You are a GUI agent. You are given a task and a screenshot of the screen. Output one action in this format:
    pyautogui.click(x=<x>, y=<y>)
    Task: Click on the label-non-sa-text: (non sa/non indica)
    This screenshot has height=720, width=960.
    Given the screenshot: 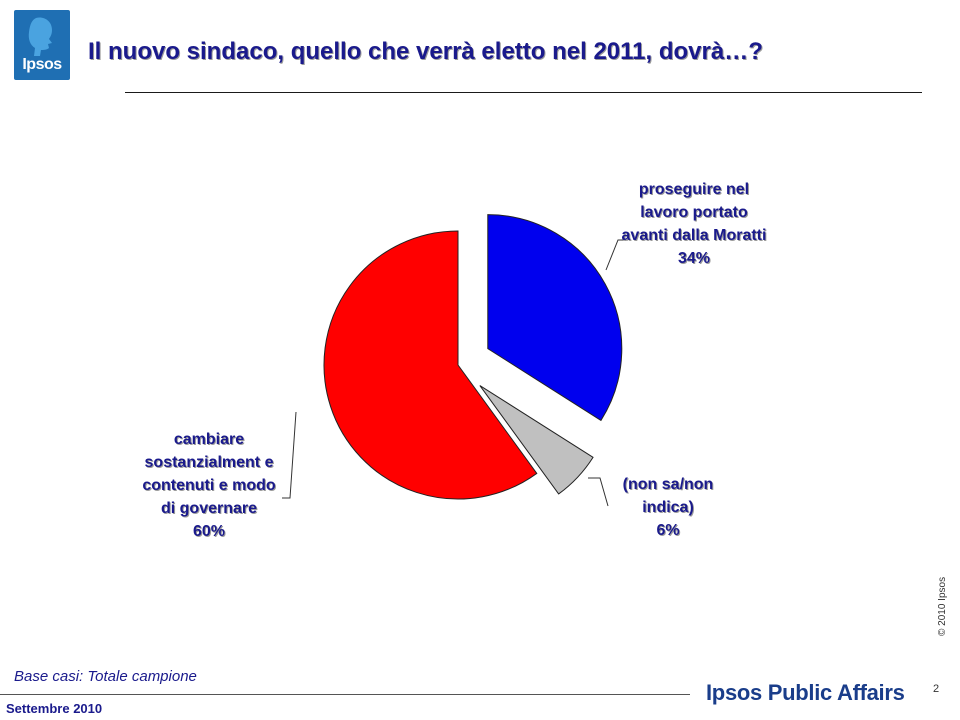 What is the action you would take?
    pyautogui.click(x=668, y=496)
    